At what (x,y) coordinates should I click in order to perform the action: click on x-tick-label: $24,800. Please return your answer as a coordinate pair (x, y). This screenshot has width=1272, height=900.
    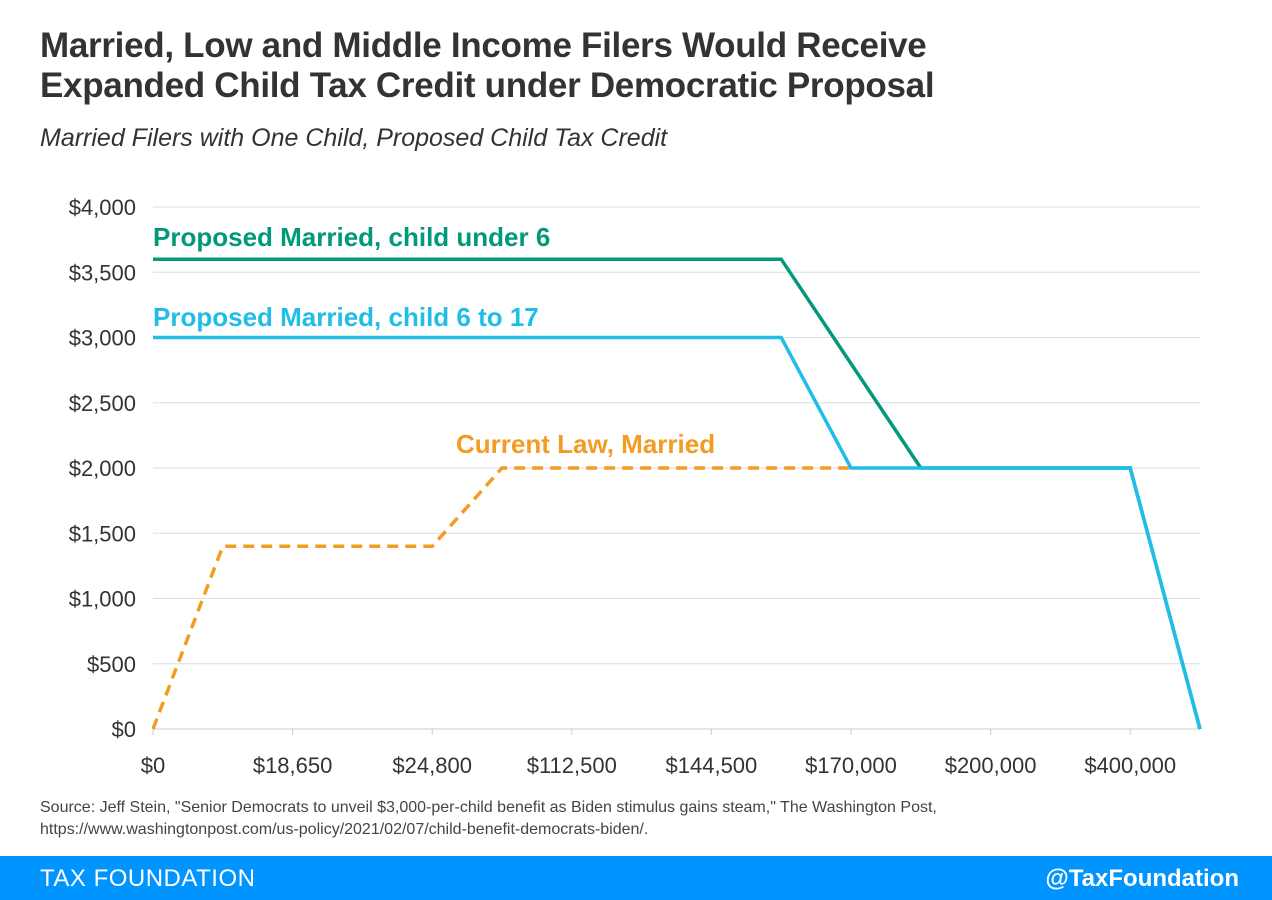
    Looking at the image, I should click on (432, 765).